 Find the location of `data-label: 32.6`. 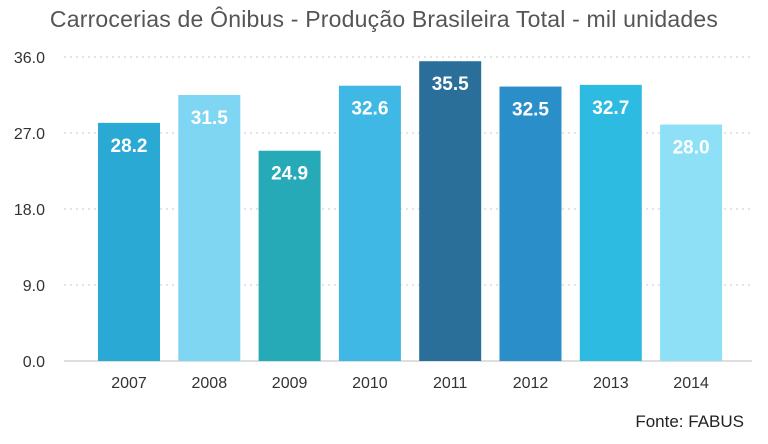

data-label: 32.6 is located at coordinates (369, 109).